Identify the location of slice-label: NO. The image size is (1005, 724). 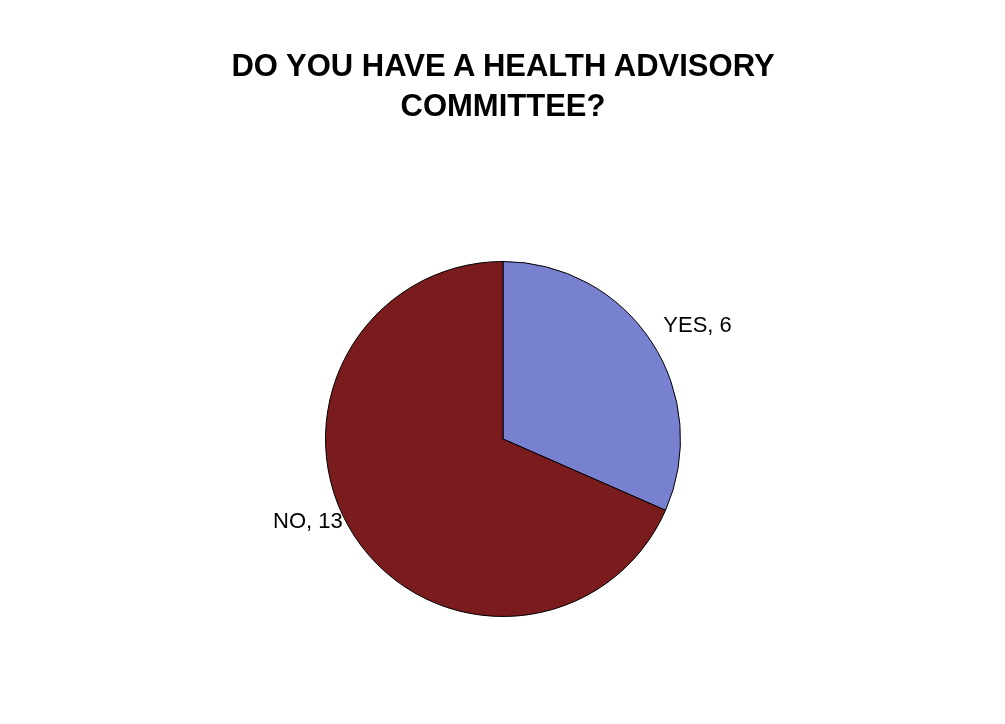
(289, 520).